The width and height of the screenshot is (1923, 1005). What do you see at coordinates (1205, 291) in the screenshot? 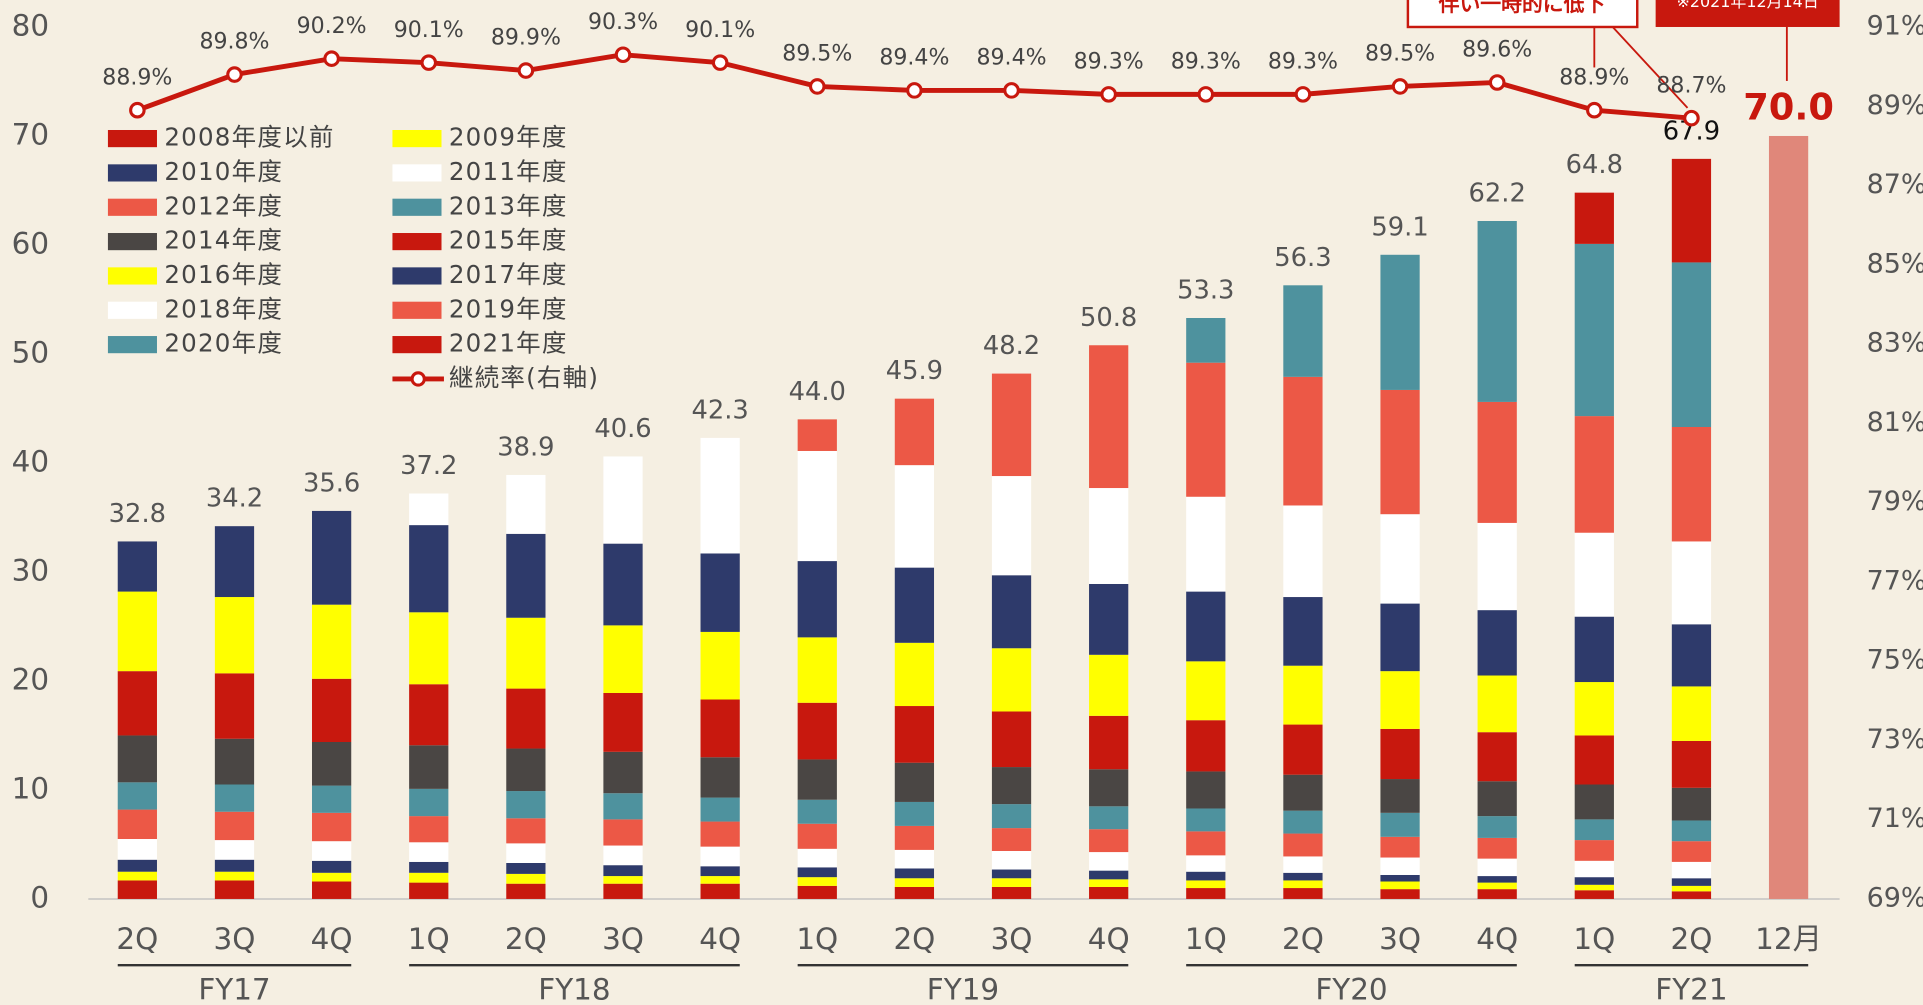
I see `total-label: 53.3` at bounding box center [1205, 291].